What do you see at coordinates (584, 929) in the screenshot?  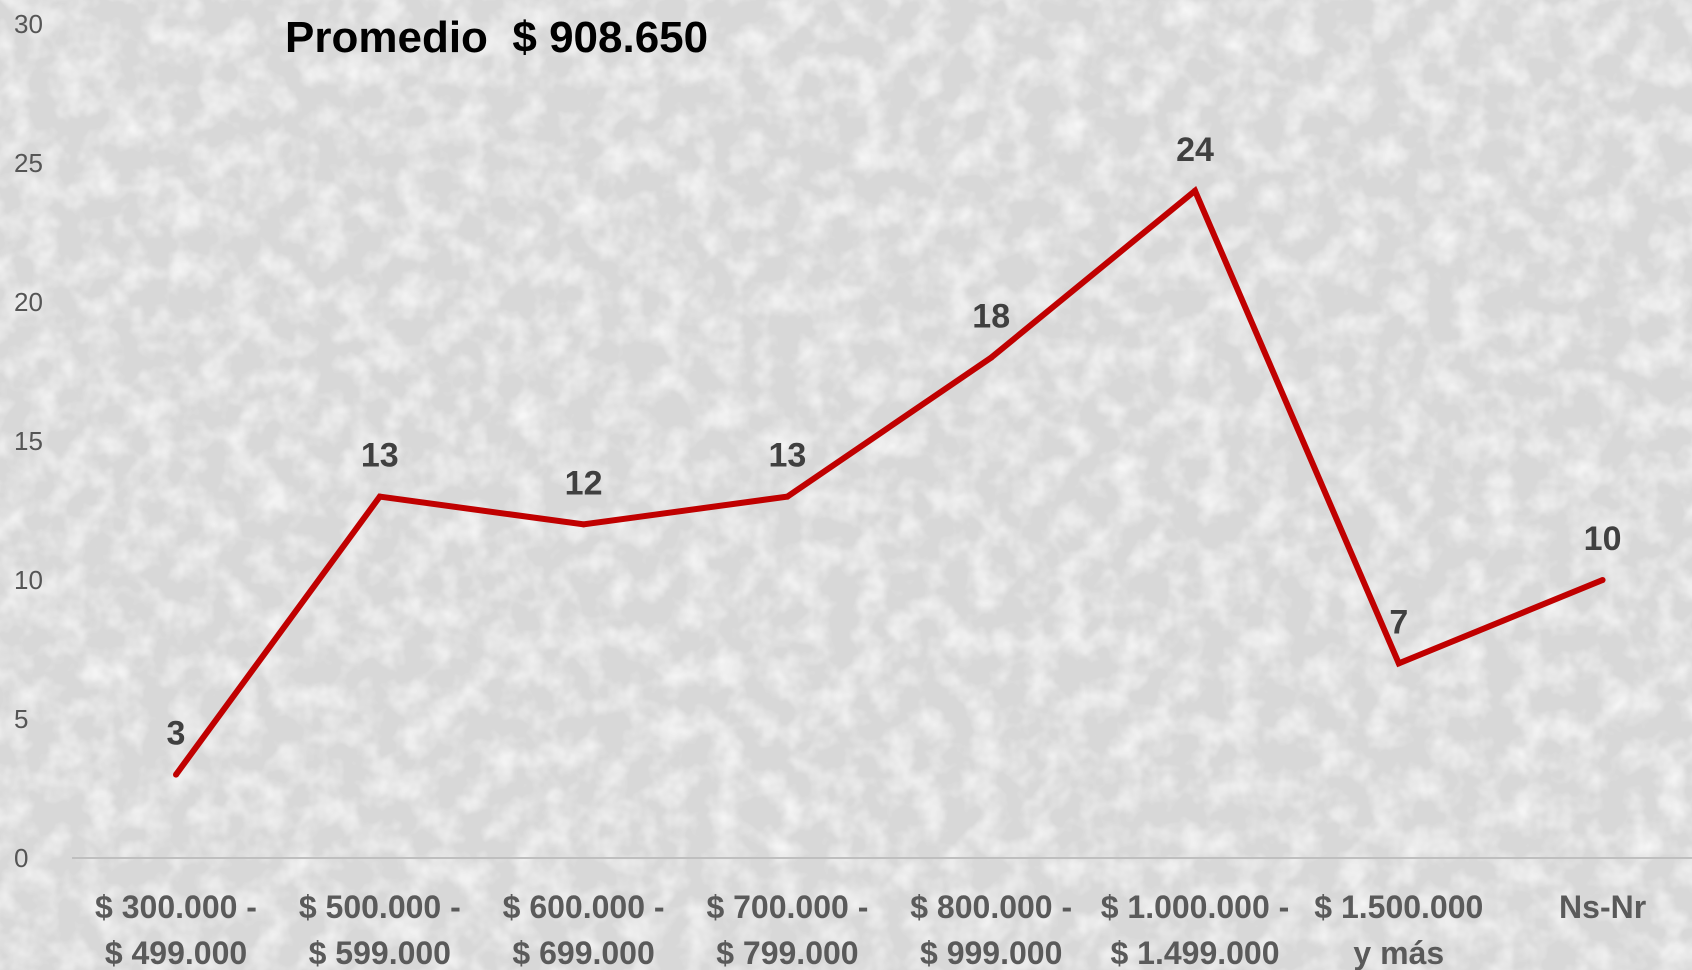 I see `x-category-label: $ 600.000 - $ 699.000` at bounding box center [584, 929].